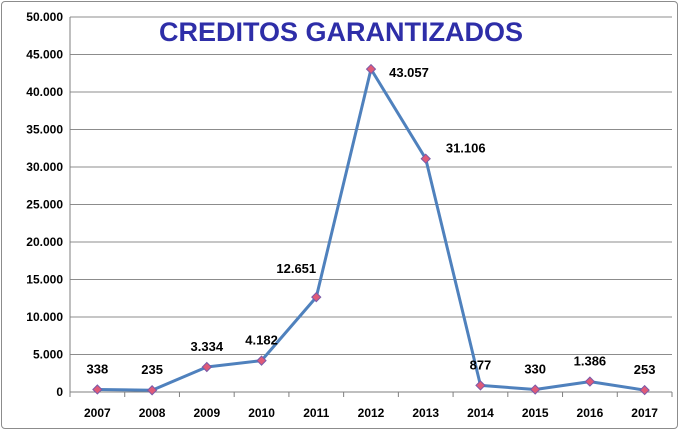 This screenshot has width=681, height=432. What do you see at coordinates (59, 392) in the screenshot?
I see `y-tick-label: 0` at bounding box center [59, 392].